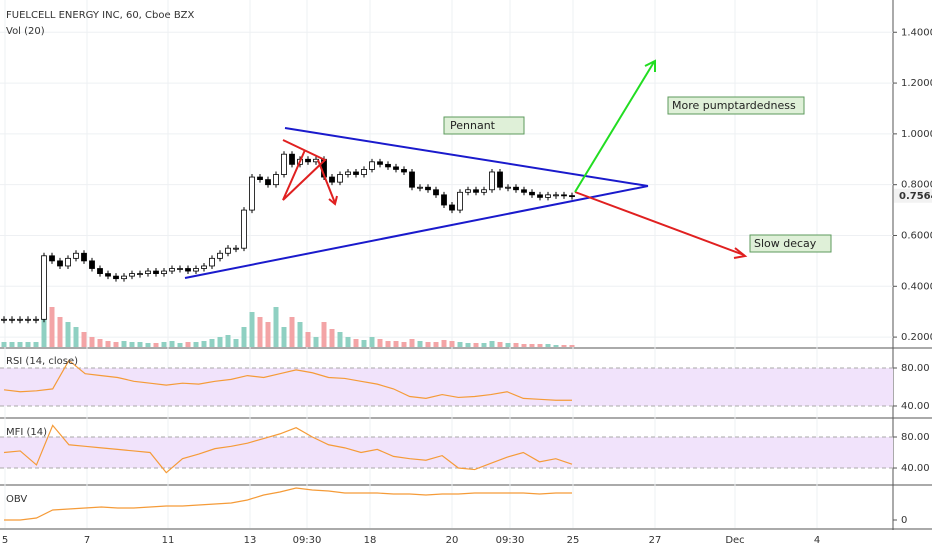  What do you see at coordinates (913, 195) in the screenshot?
I see `price-tag` at bounding box center [913, 195].